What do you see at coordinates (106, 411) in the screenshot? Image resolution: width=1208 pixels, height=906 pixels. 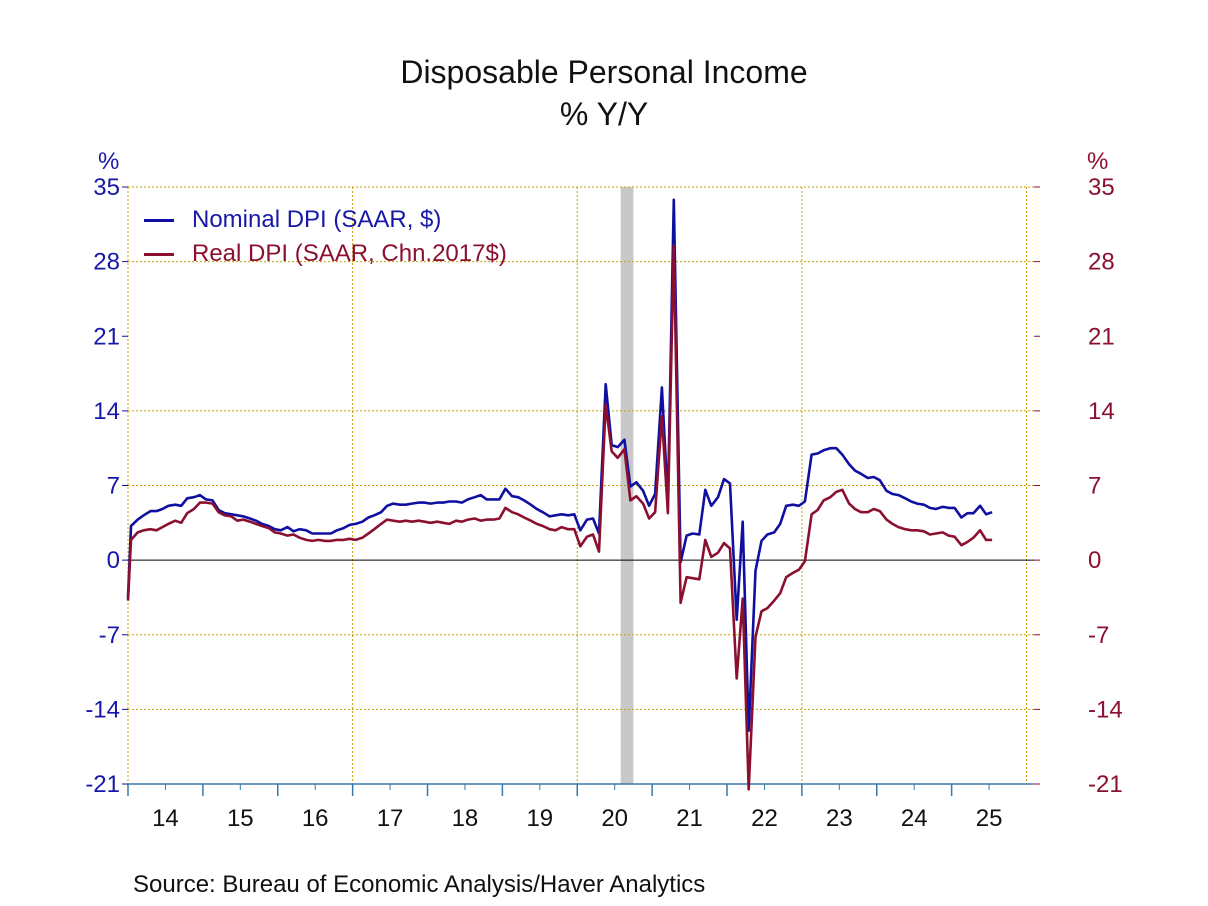 I see `left-y-tick-label: 14` at bounding box center [106, 411].